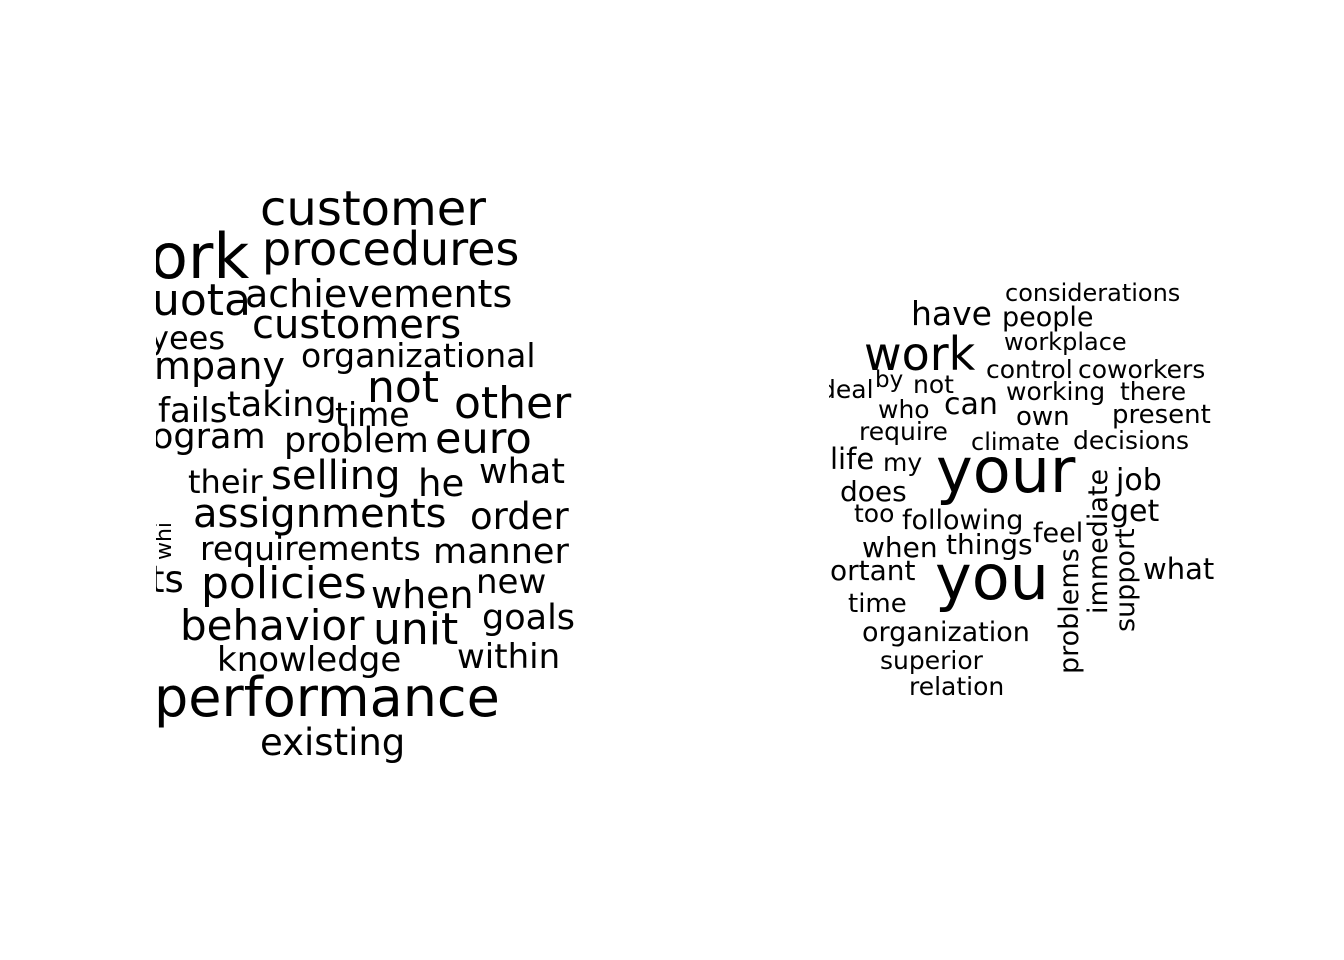 The image size is (1344, 960). What do you see at coordinates (529, 618) in the screenshot?
I see `word: goals` at bounding box center [529, 618].